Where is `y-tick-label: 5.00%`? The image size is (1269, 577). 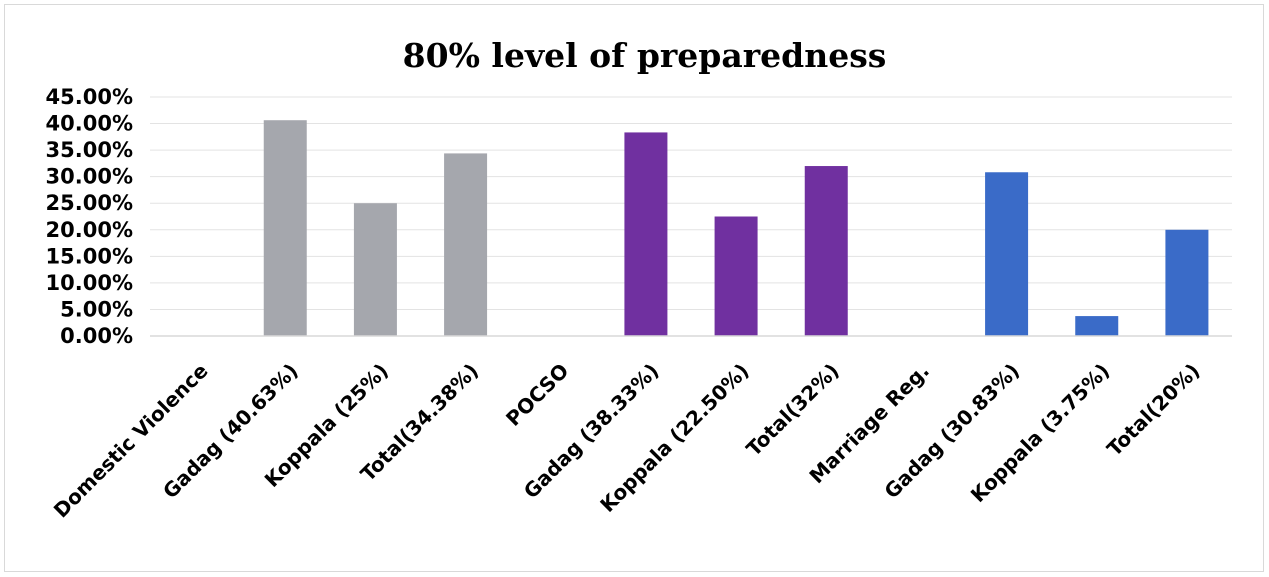 y-tick-label: 5.00% is located at coordinates (96, 309).